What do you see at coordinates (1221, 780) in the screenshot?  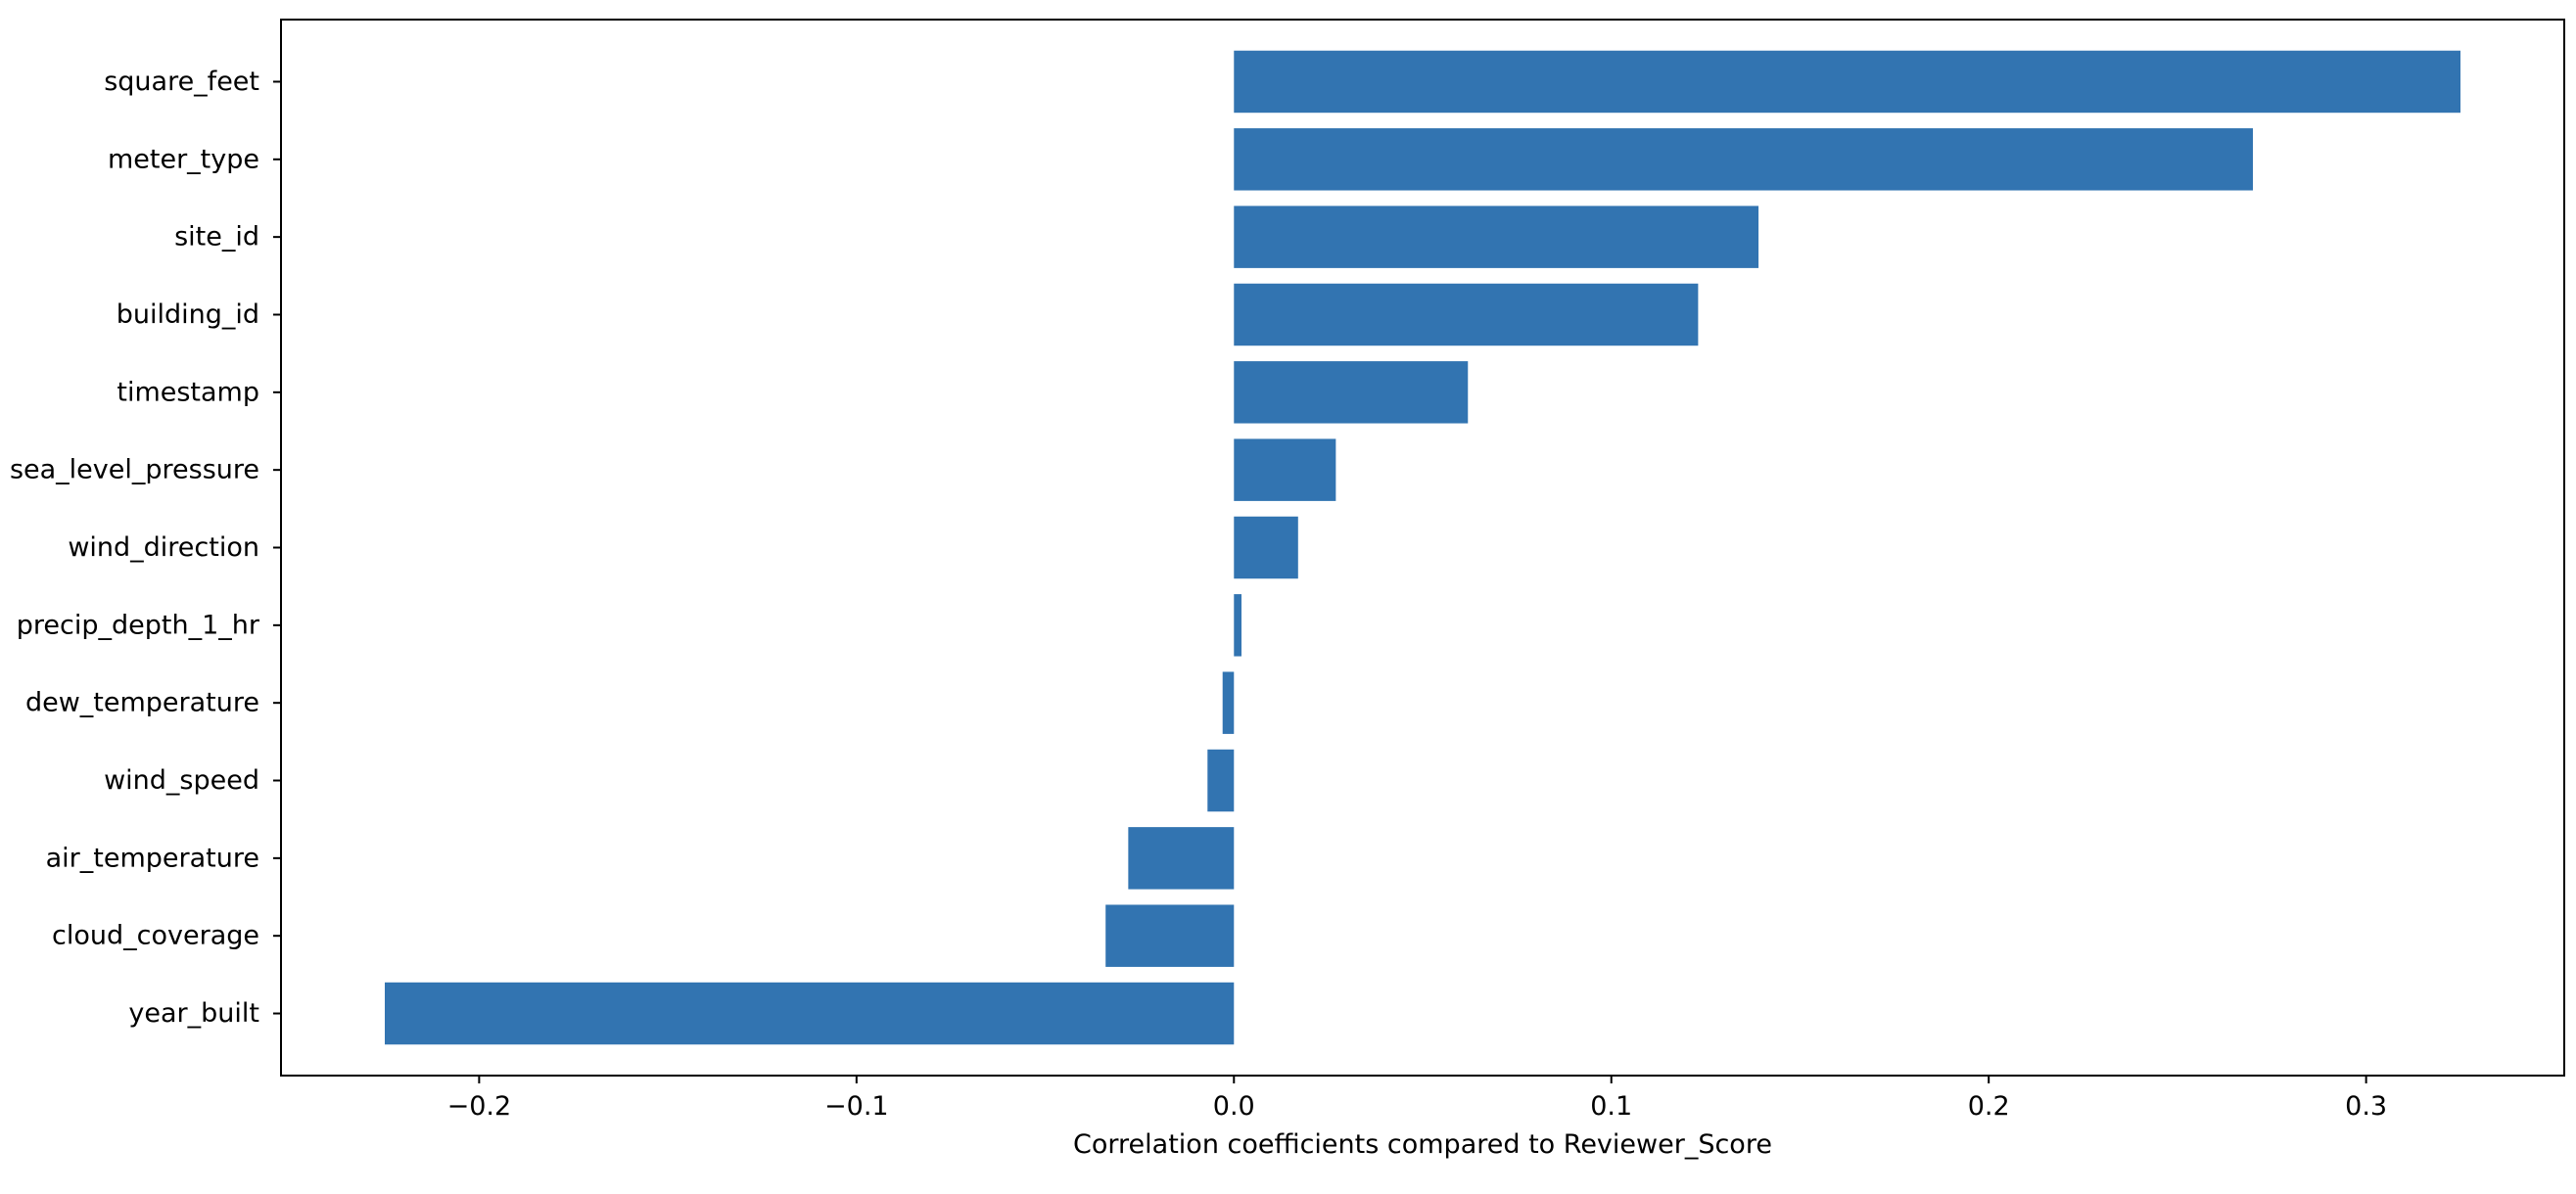 I see `bar-wind_speed` at bounding box center [1221, 780].